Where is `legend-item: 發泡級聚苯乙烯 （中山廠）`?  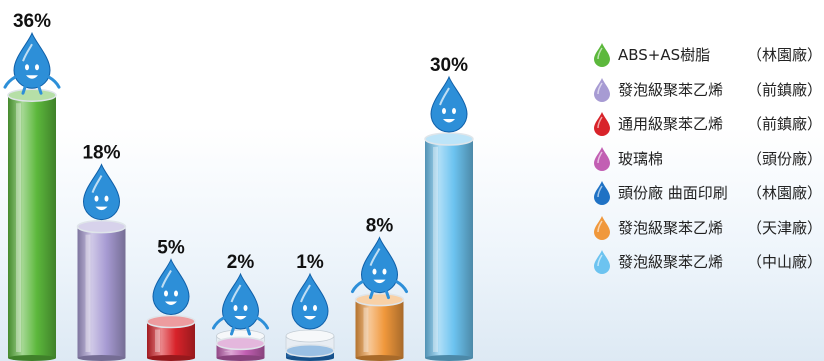 legend-item: 發泡級聚苯乙烯 （中山廠） is located at coordinates (708, 262).